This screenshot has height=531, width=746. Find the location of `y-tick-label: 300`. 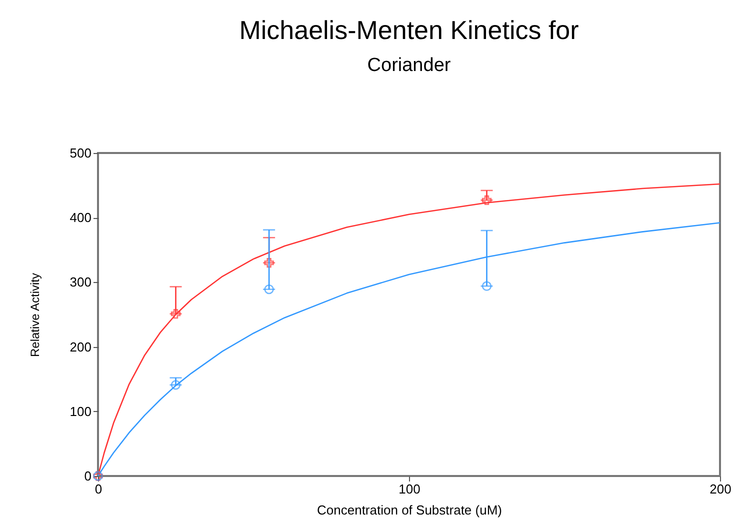

y-tick-label: 300 is located at coordinates (81, 282).